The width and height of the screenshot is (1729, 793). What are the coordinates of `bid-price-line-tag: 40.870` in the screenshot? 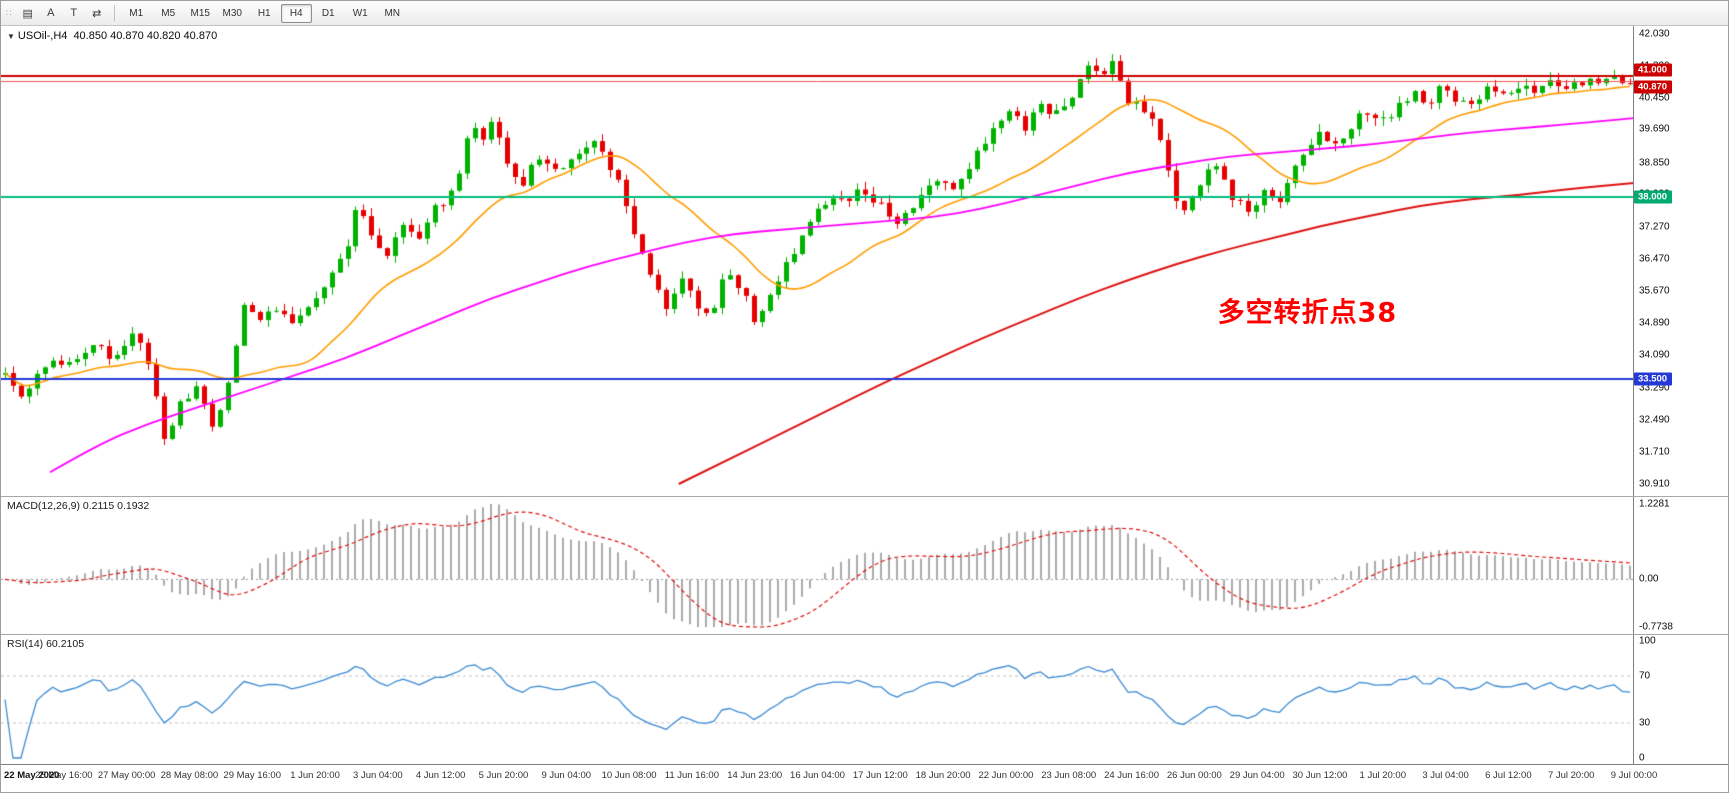 It's located at (1653, 87).